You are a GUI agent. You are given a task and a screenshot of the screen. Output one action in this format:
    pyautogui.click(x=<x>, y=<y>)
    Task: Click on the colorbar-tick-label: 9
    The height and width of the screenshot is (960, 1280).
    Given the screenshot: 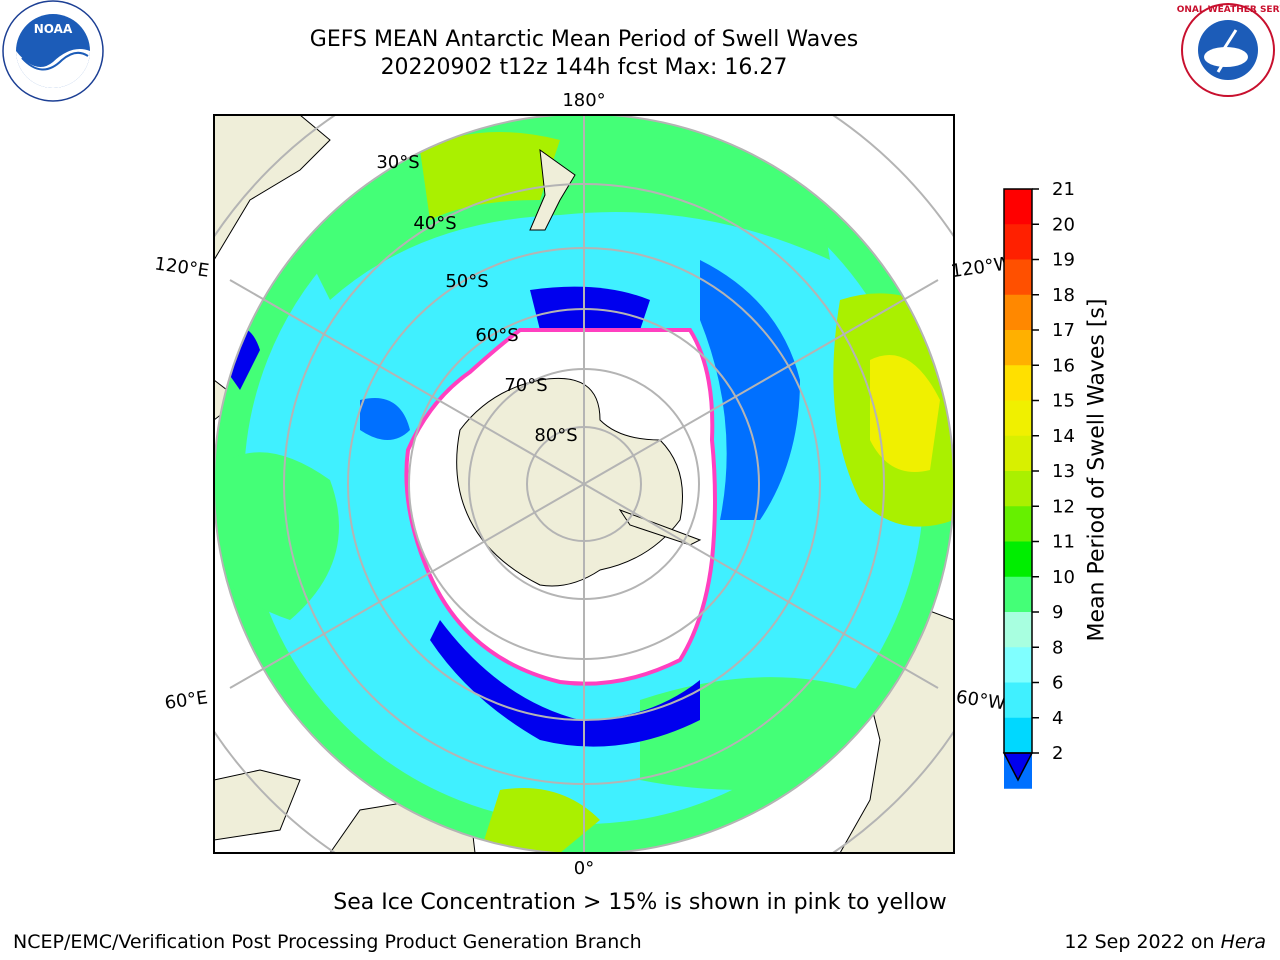 What is the action you would take?
    pyautogui.click(x=1057, y=612)
    